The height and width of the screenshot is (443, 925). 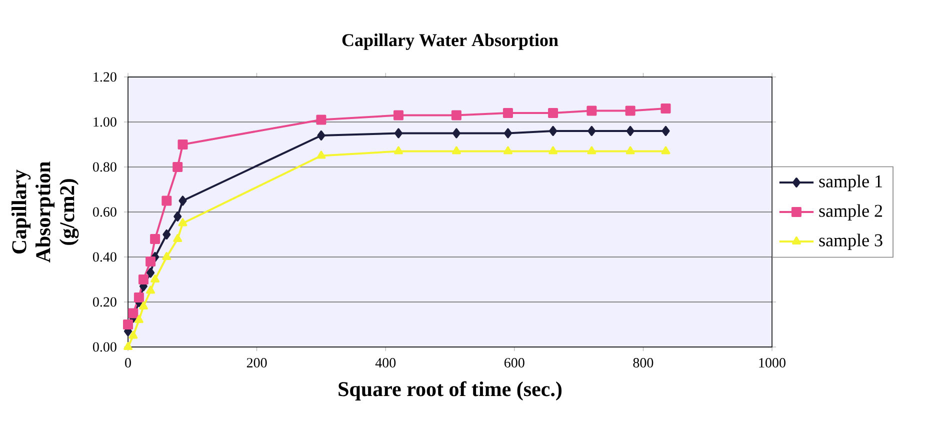 I want to click on y-tick-label: 1.00, so click(x=105, y=122).